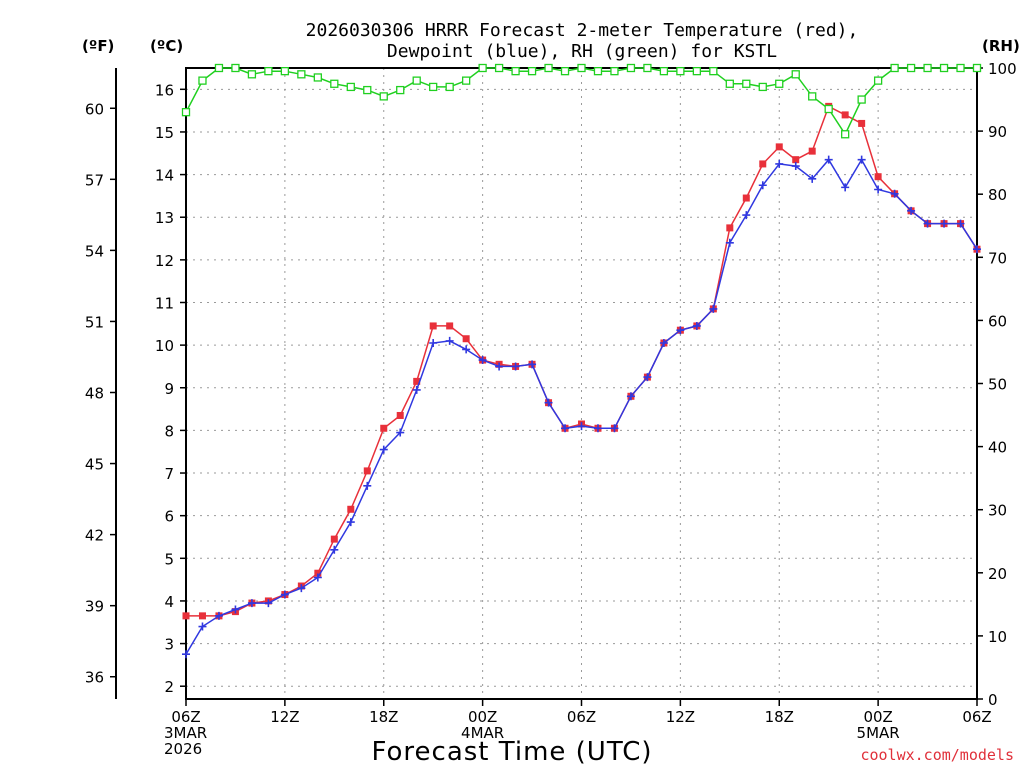 The height and width of the screenshot is (768, 1024). What do you see at coordinates (997, 385) in the screenshot?
I see `rh-tick-label-50: 50` at bounding box center [997, 385].